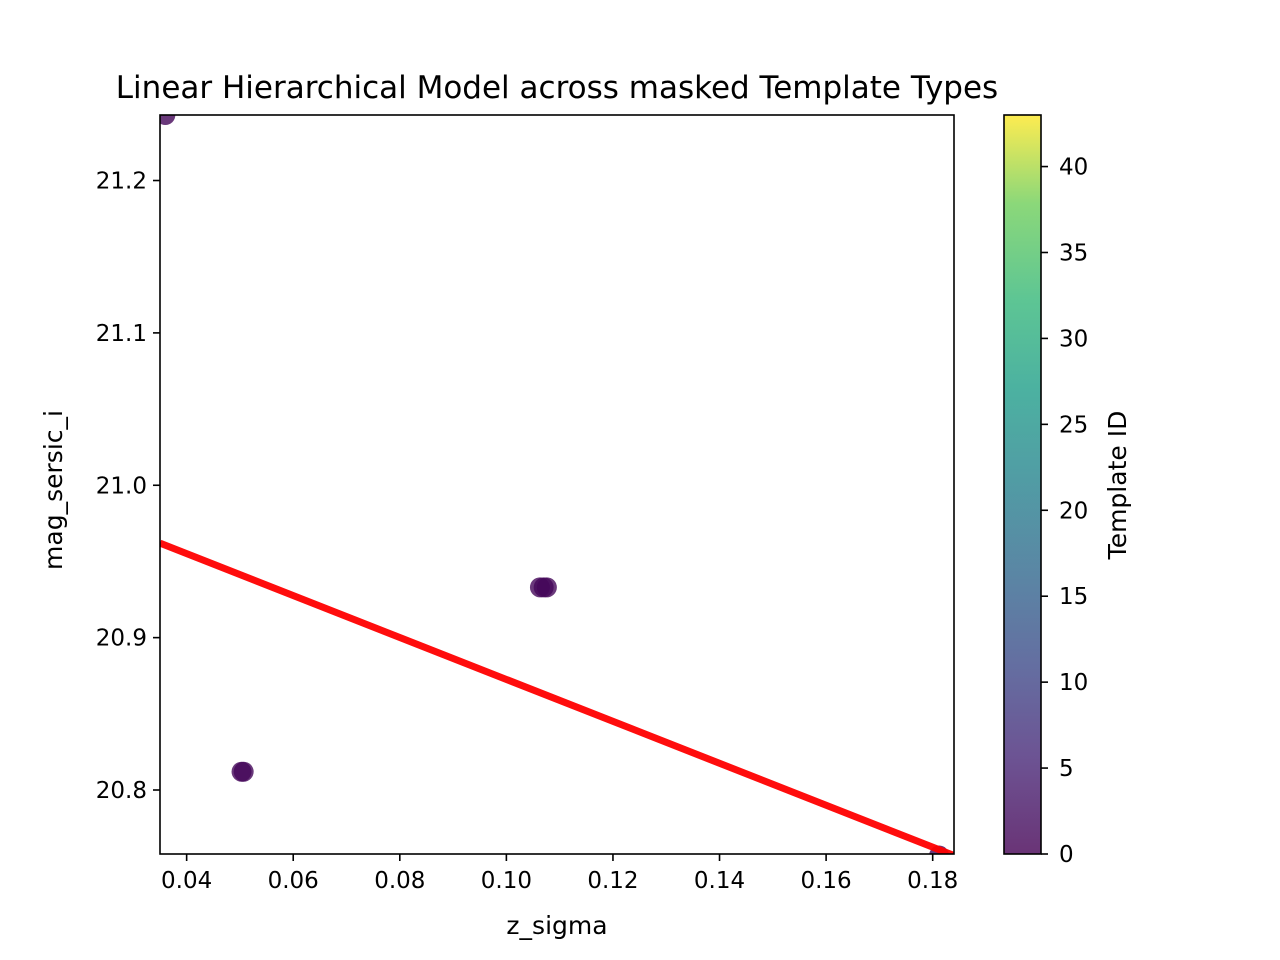  What do you see at coordinates (121, 334) in the screenshot?
I see `y-tick-label: 21.1` at bounding box center [121, 334].